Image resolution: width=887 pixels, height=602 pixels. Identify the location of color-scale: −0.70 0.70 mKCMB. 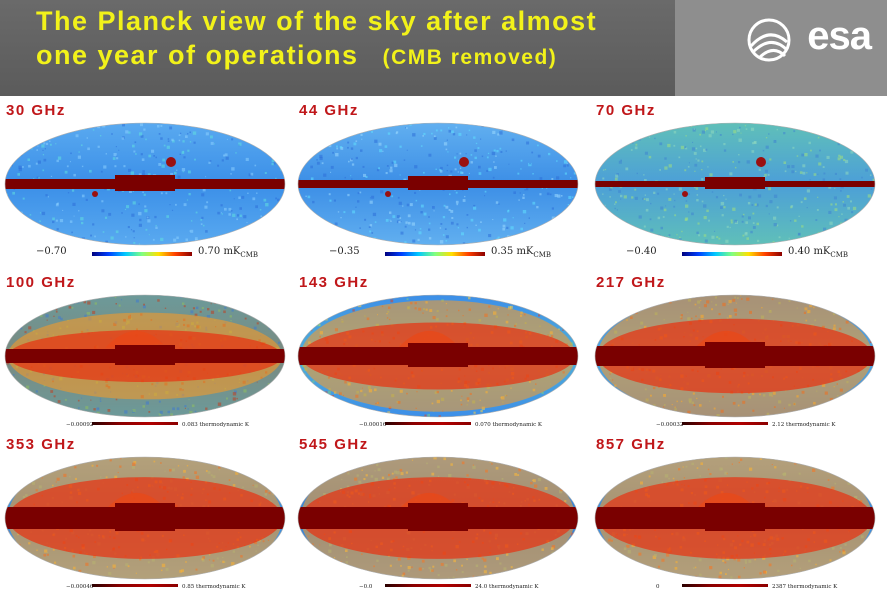
(145, 254).